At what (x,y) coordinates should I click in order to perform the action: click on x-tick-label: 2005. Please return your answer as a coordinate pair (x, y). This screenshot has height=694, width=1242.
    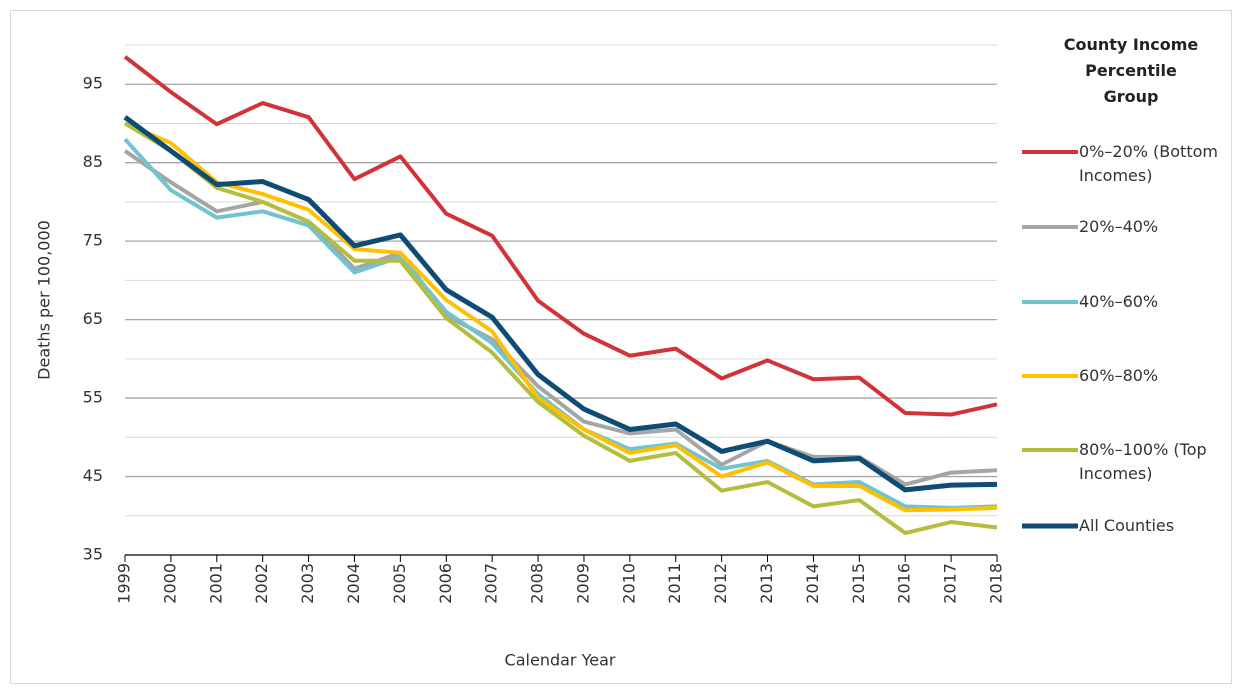
    Looking at the image, I should click on (399, 583).